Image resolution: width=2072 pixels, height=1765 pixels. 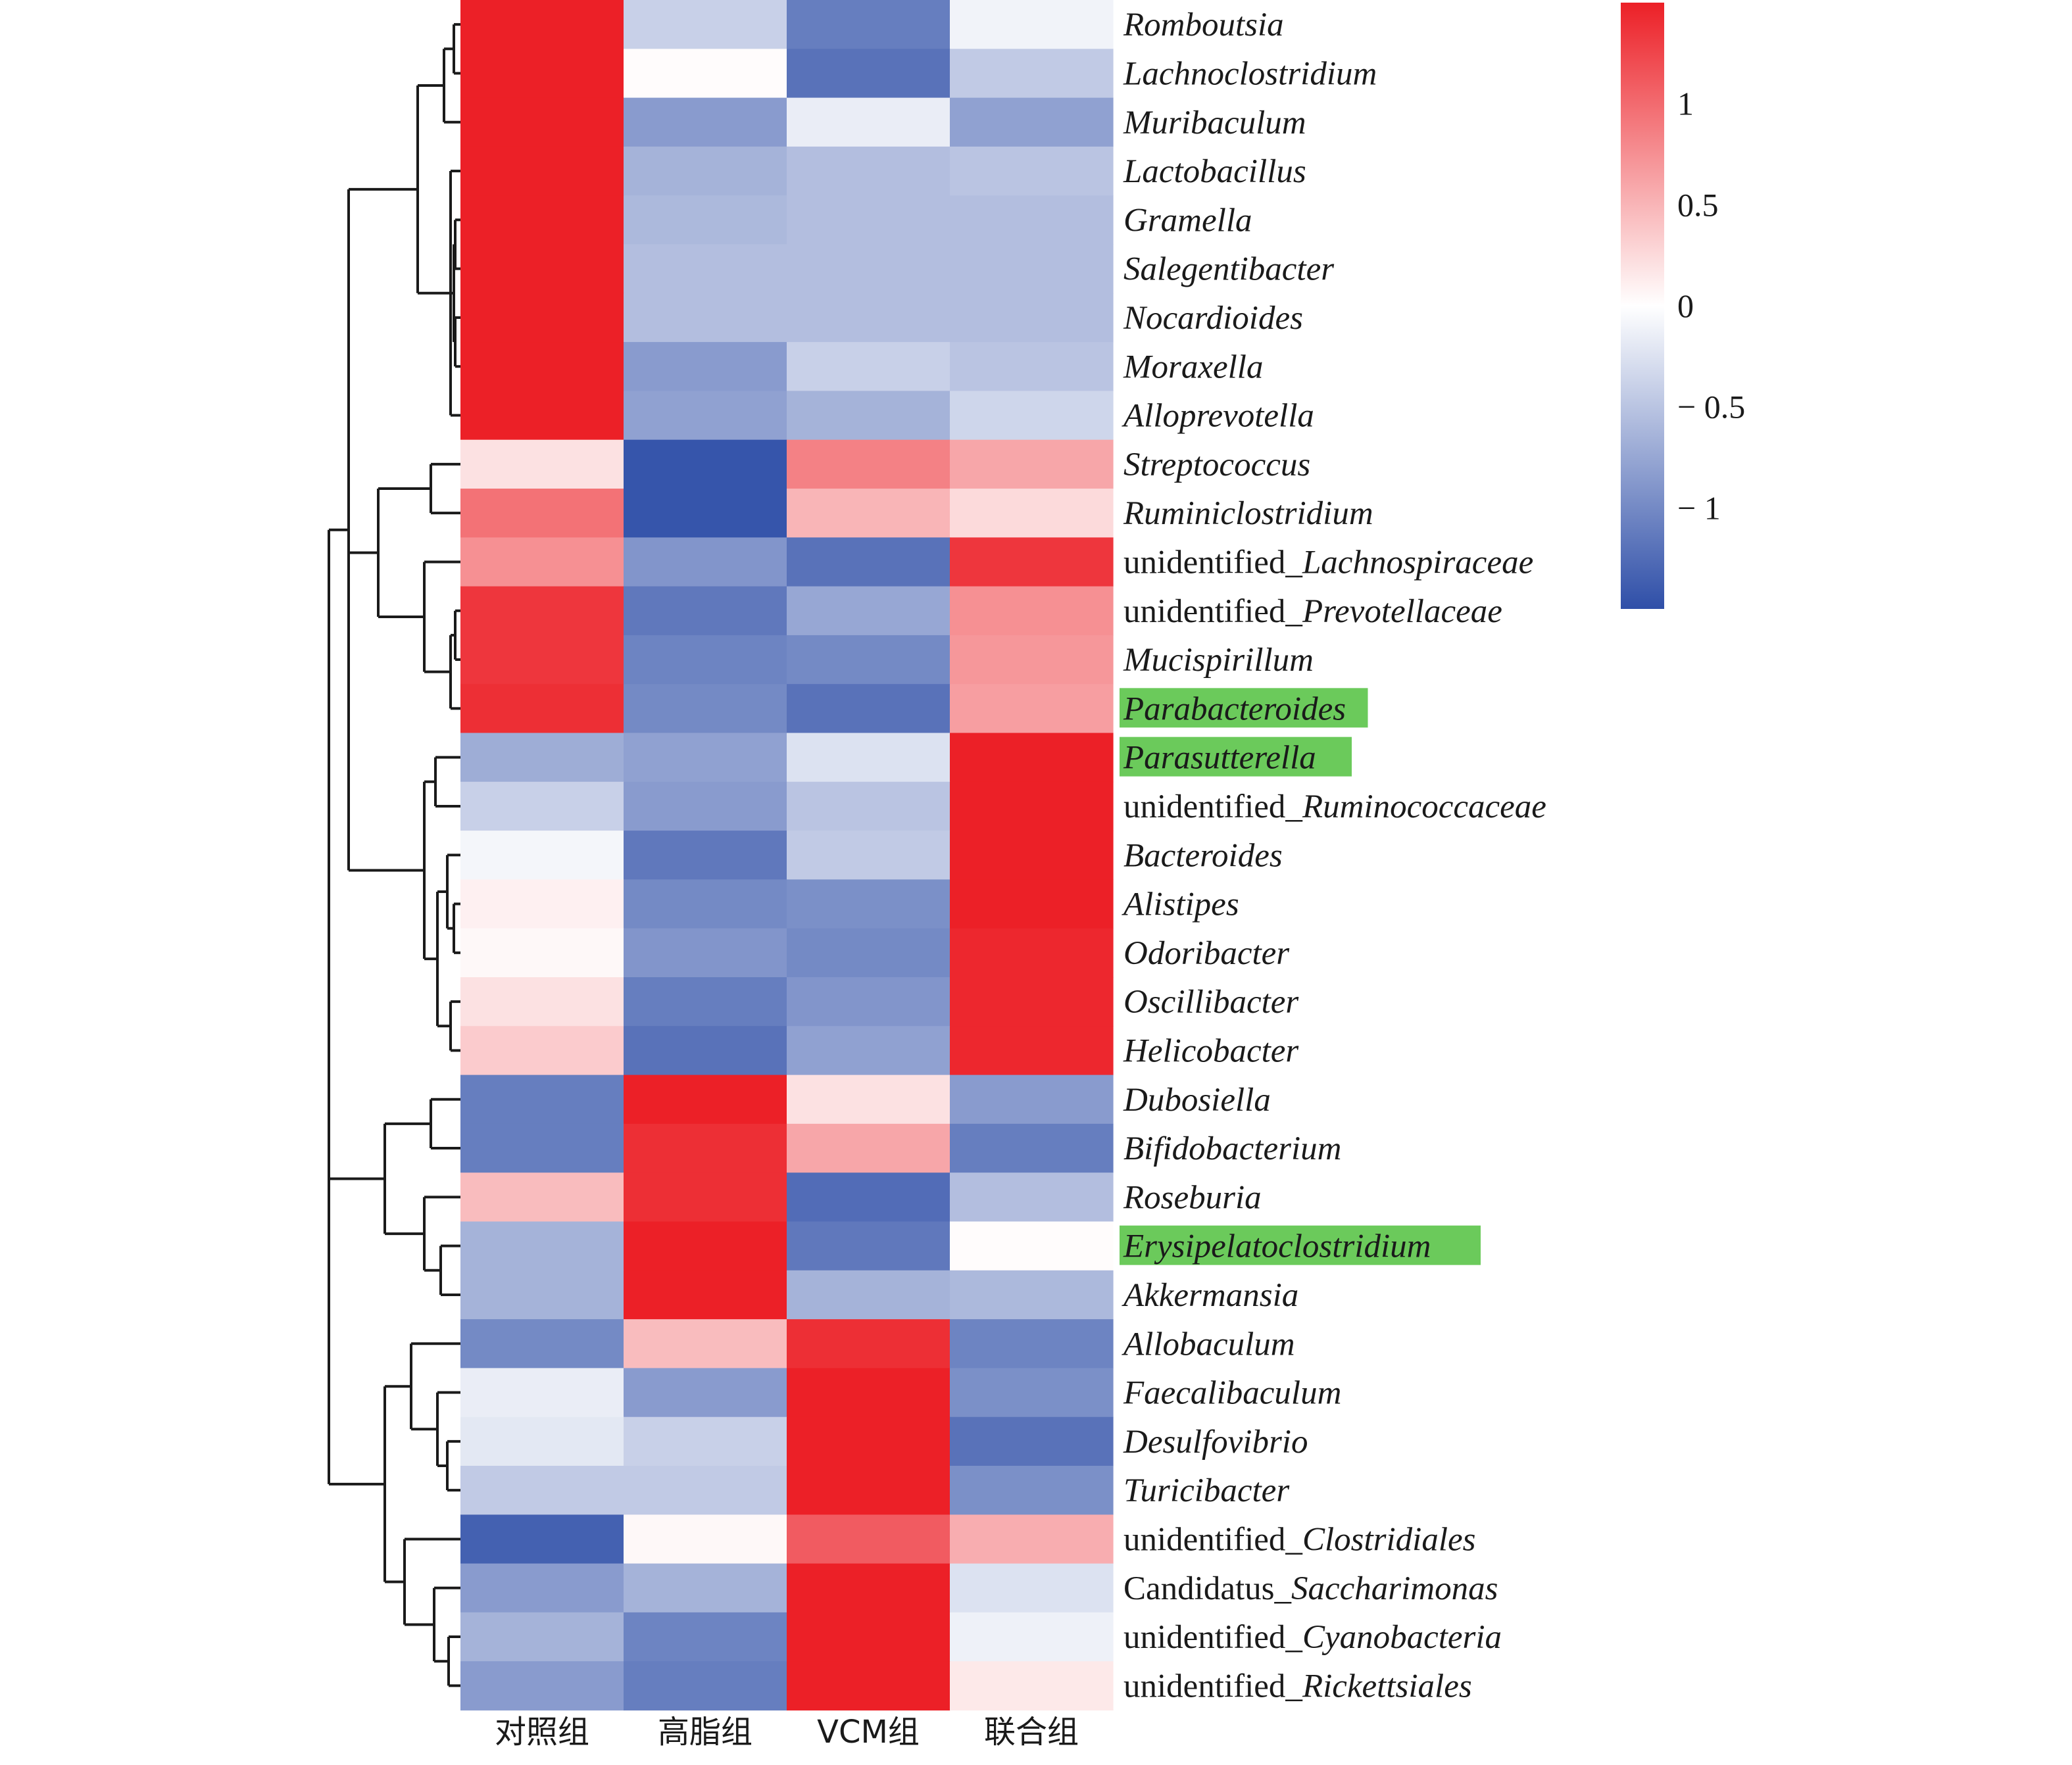 What do you see at coordinates (1192, 1197) in the screenshot?
I see `row-label: Roseburia` at bounding box center [1192, 1197].